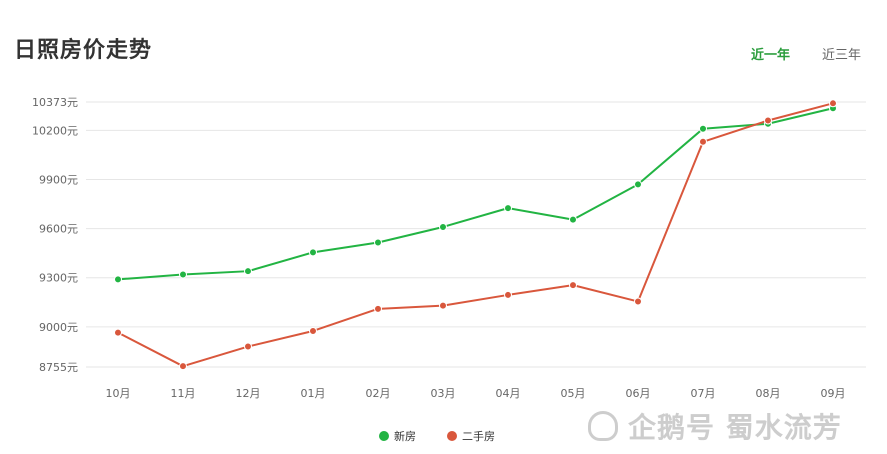 The height and width of the screenshot is (454, 887). What do you see at coordinates (573, 393) in the screenshot?
I see `x-tick-label: 05月` at bounding box center [573, 393].